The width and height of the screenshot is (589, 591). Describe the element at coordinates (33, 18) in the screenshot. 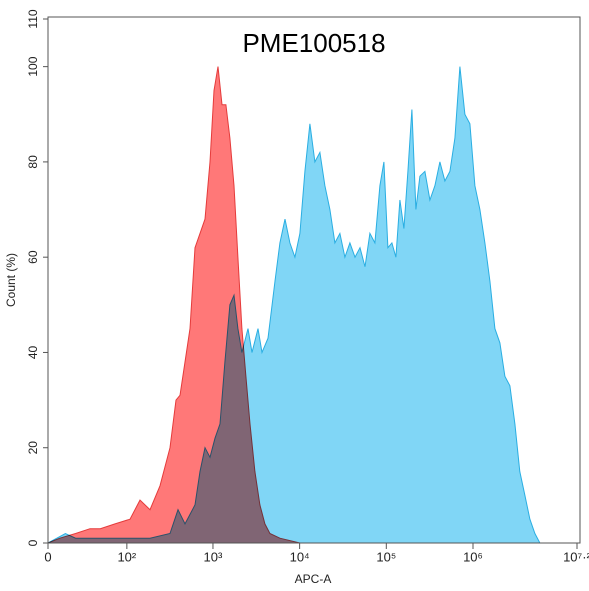

I see `y-tick-label: 110` at that location.